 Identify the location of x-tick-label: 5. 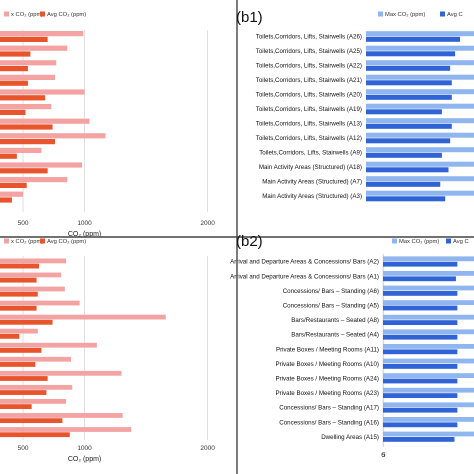
(384, 455).